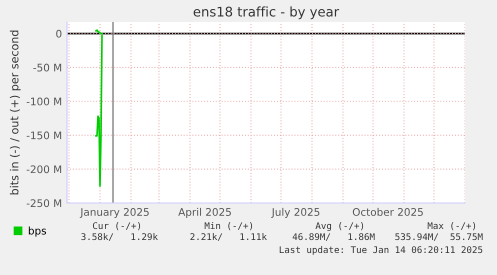  I want to click on text: Max (-/+), so click(452, 226).